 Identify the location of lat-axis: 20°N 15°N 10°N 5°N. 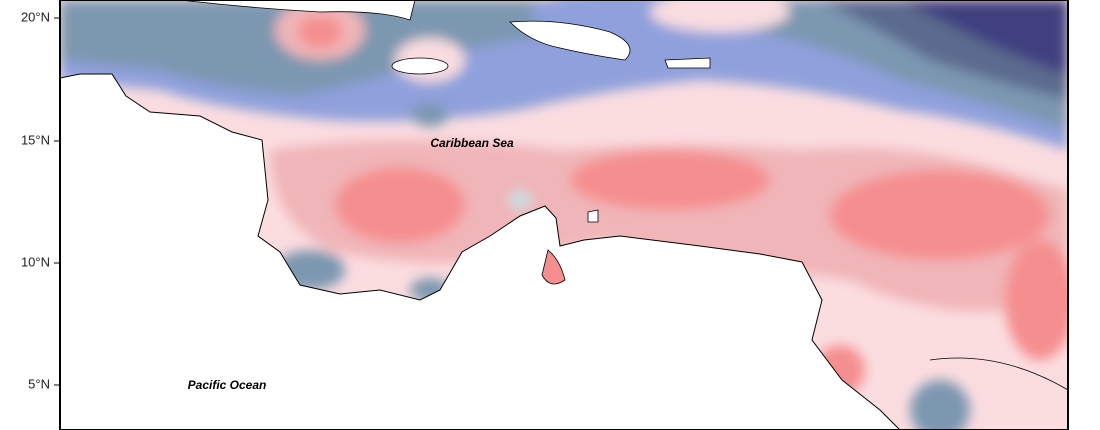
(40, 200).